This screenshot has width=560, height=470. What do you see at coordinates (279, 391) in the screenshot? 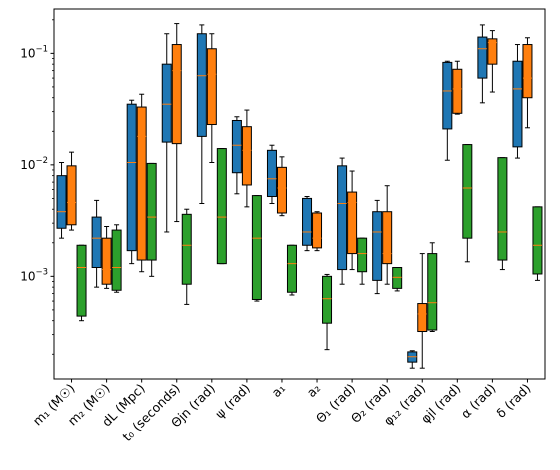
I see `x-tick-label: a₁` at bounding box center [279, 391].